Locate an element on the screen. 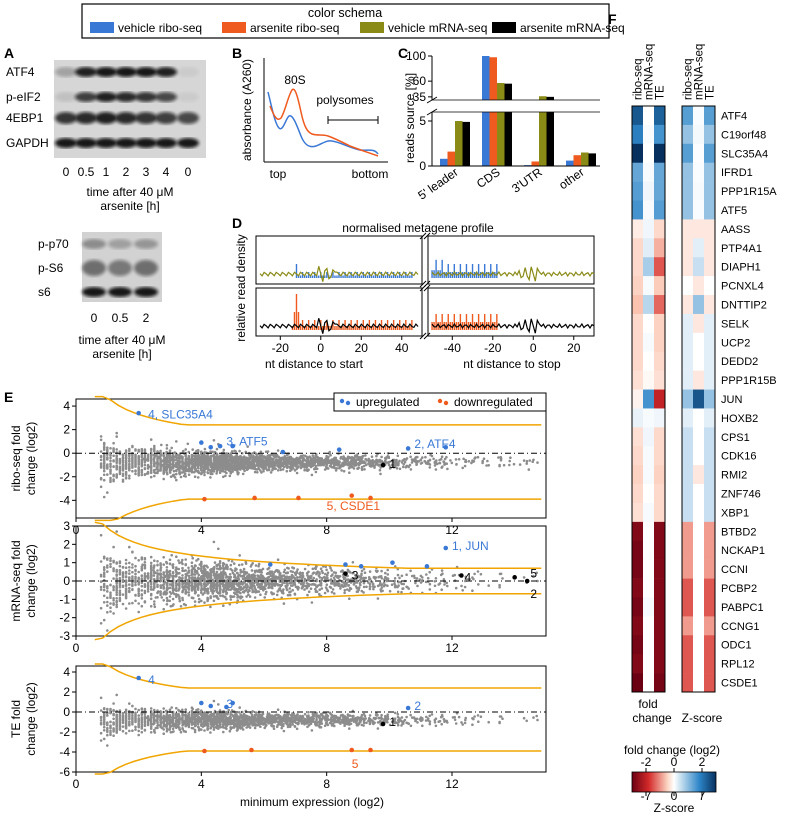 The width and height of the screenshot is (787, 816). heatmap-fc-cell-PCBP2-mRNA-seq is located at coordinates (649, 588).